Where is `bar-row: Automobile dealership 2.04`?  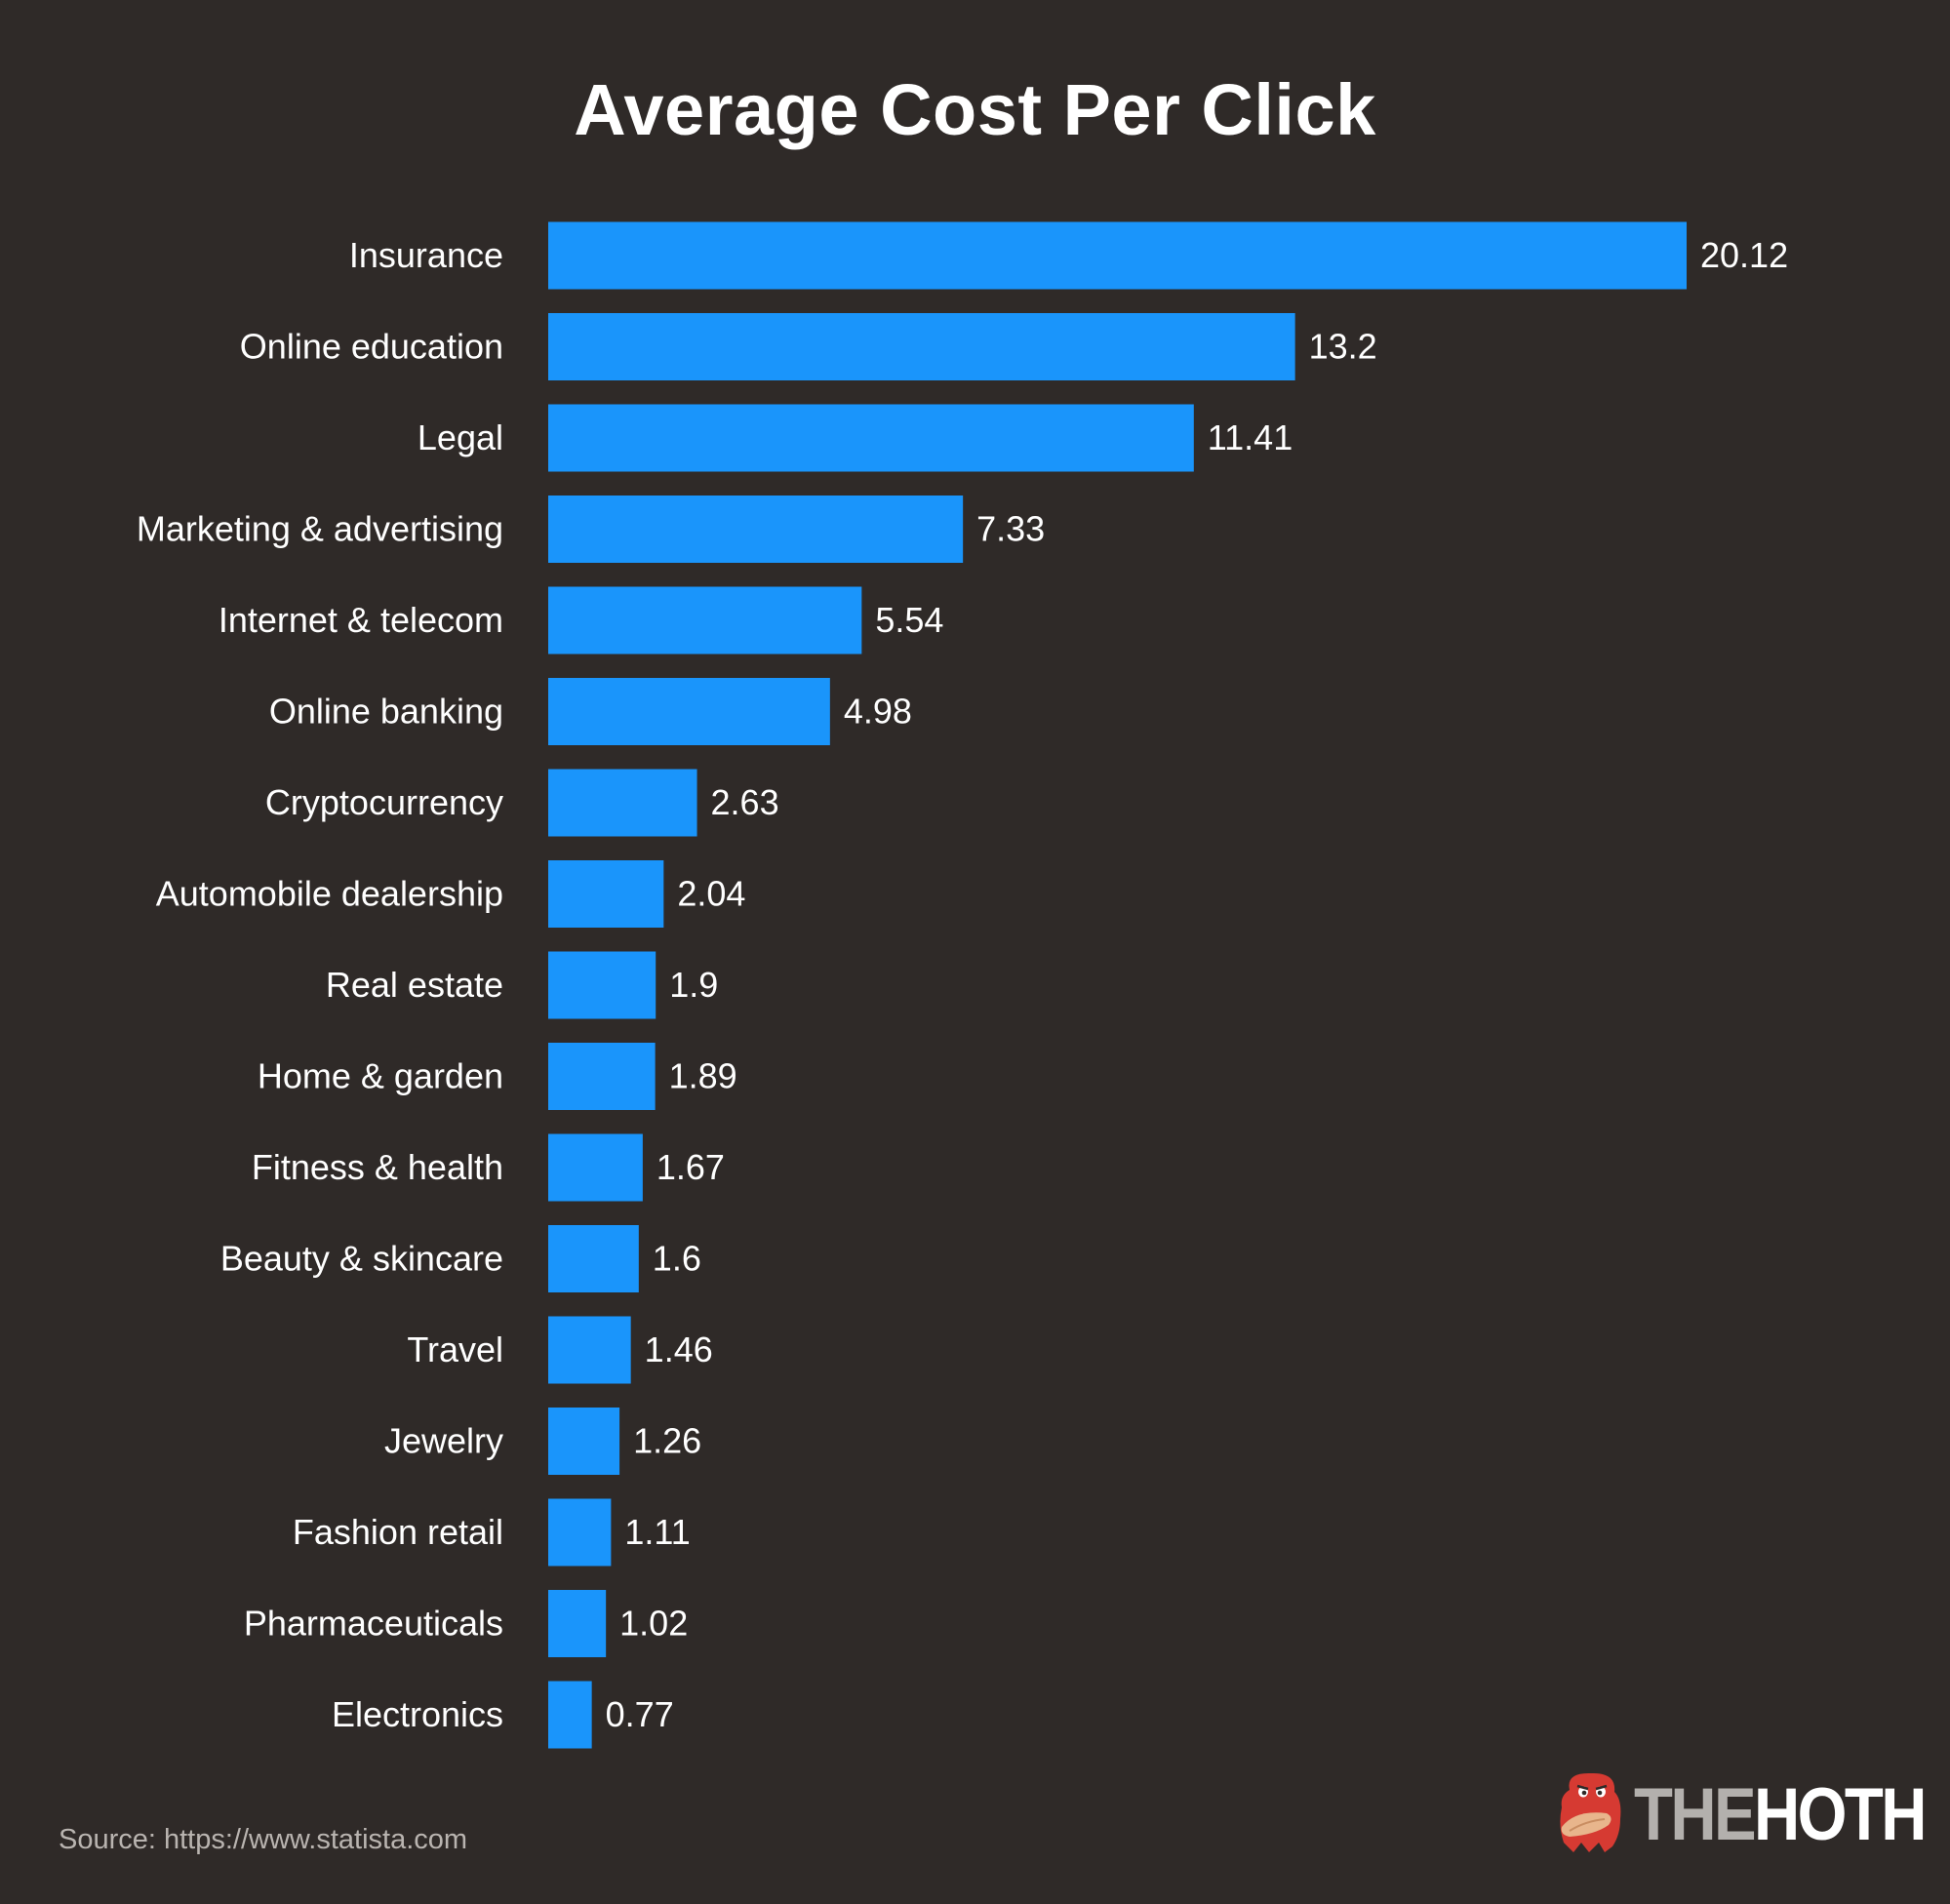
bar-row: Automobile dealership 2.04 is located at coordinates (450, 894).